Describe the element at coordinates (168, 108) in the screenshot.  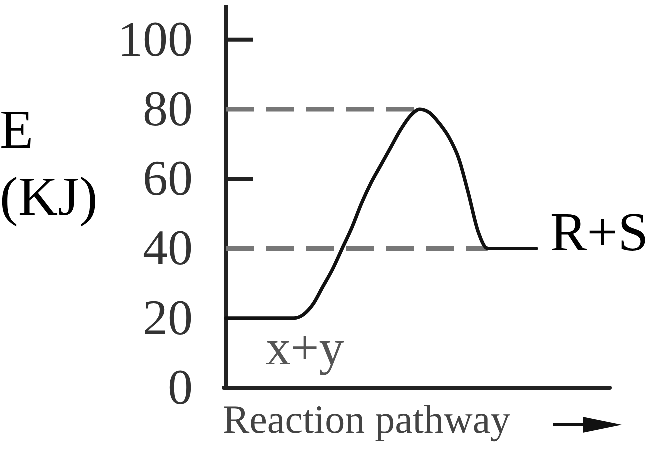
I see `y-tick-label: 80` at that location.